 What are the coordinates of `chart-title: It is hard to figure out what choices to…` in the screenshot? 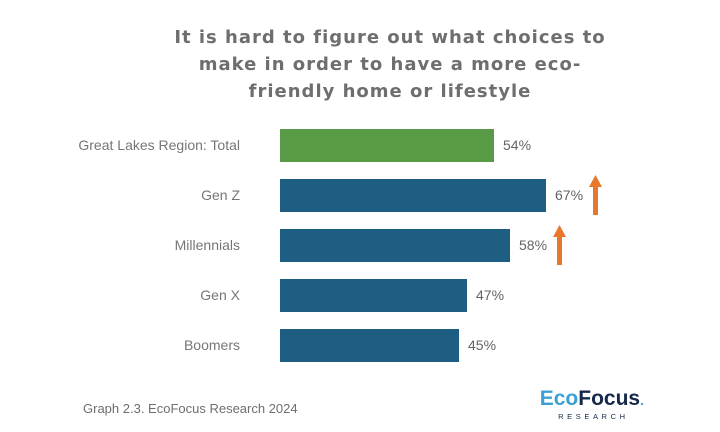 It's located at (390, 64).